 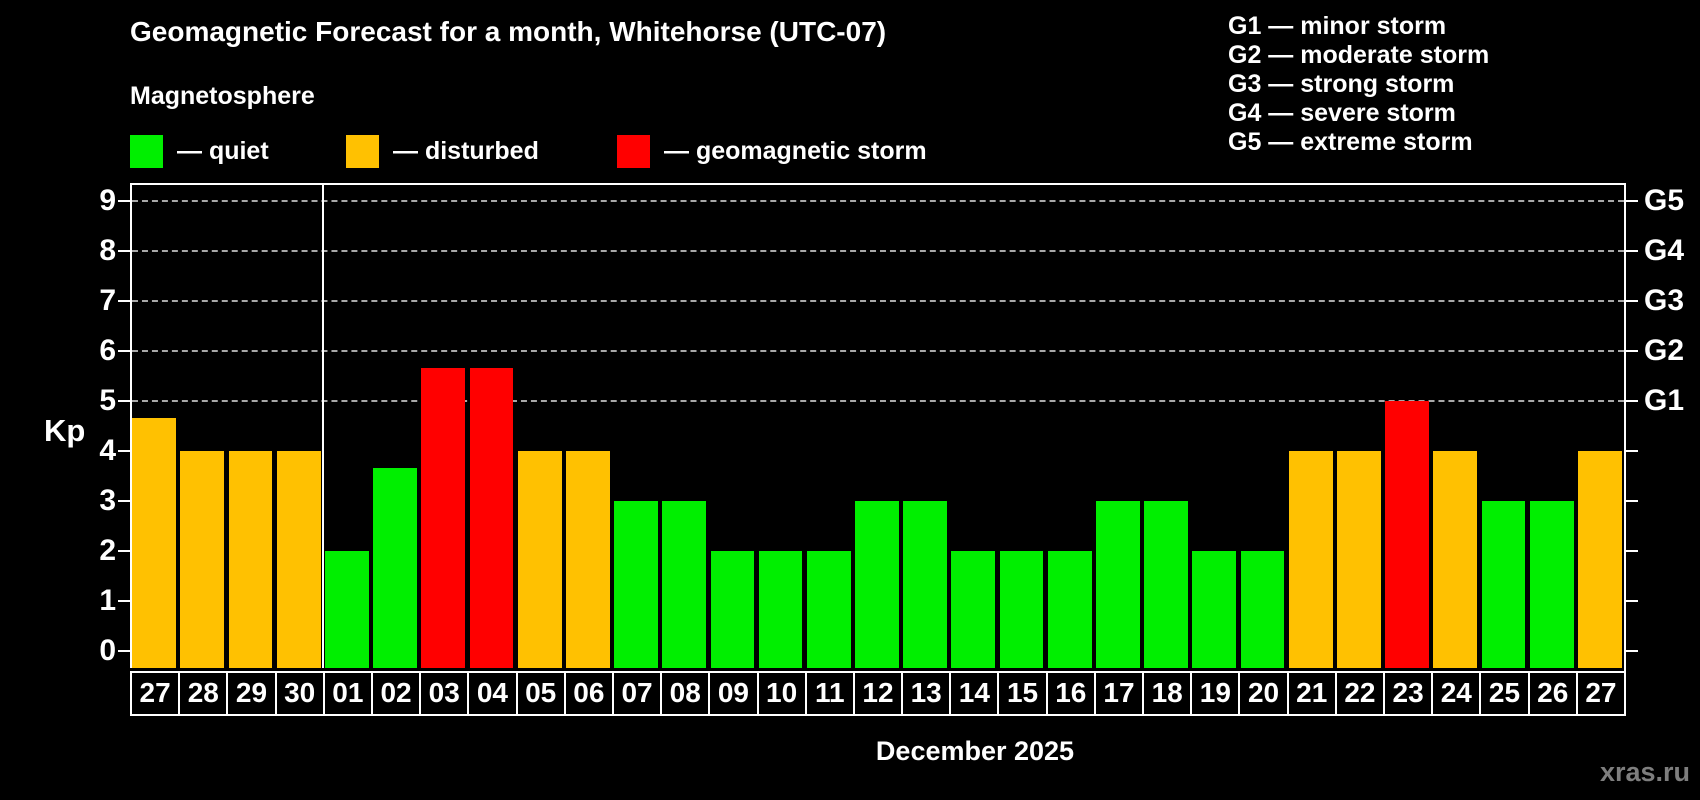 What do you see at coordinates (223, 151) in the screenshot?
I see `legend-label-quiet: — quiet` at bounding box center [223, 151].